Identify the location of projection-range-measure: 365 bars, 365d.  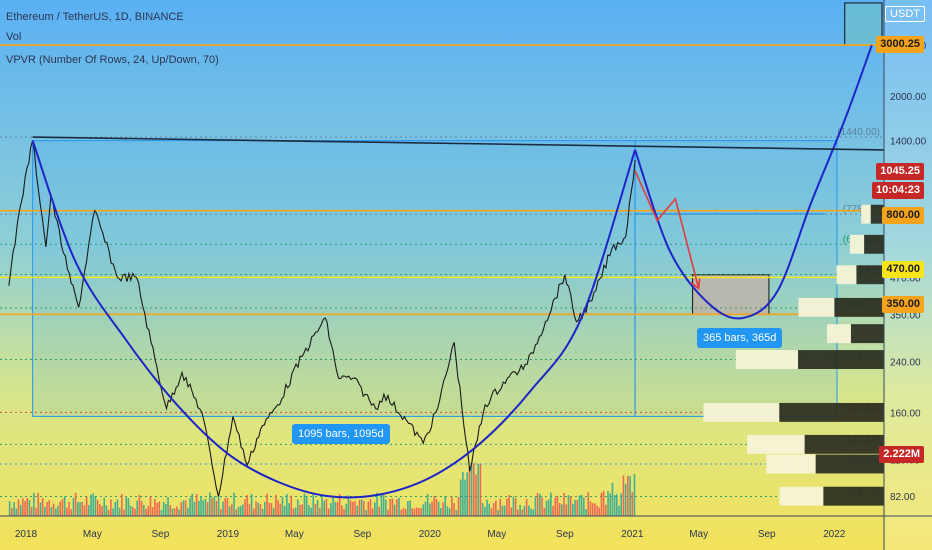
(740, 338).